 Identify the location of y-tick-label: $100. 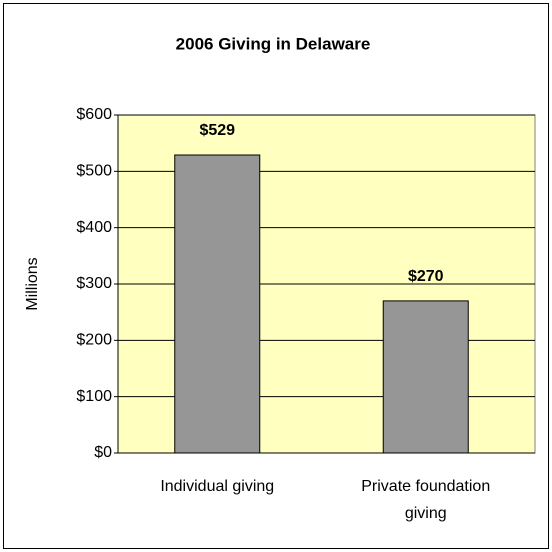
(94, 396).